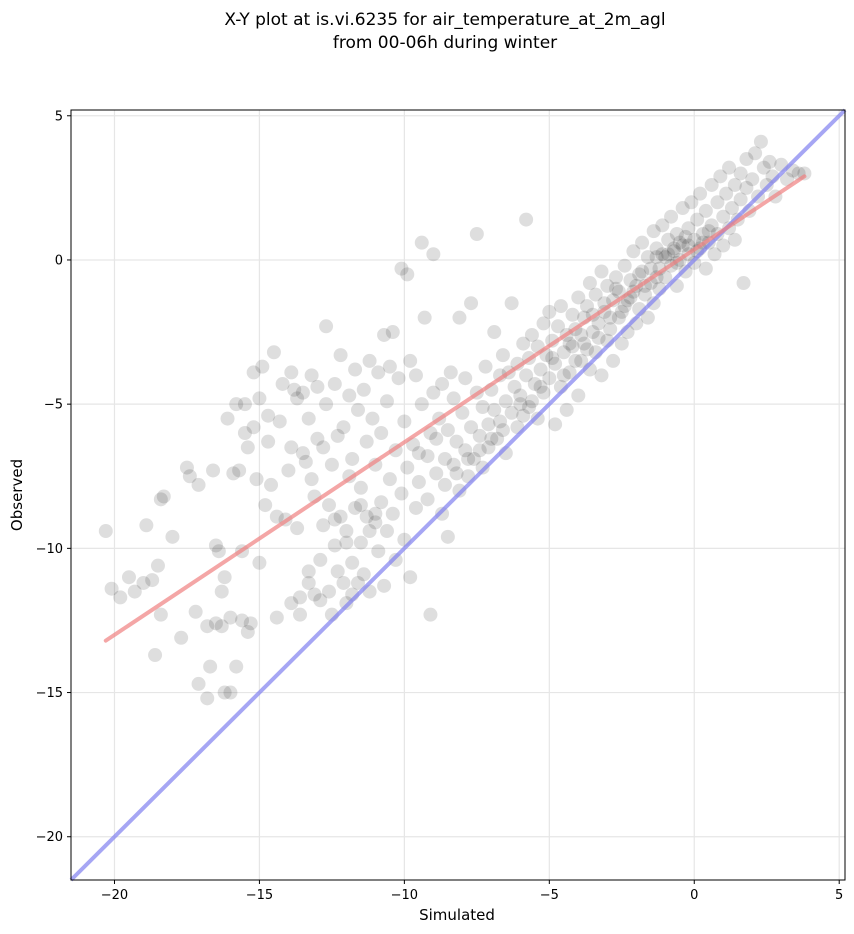  I want to click on x-axis-label: Simulated, so click(457, 915).